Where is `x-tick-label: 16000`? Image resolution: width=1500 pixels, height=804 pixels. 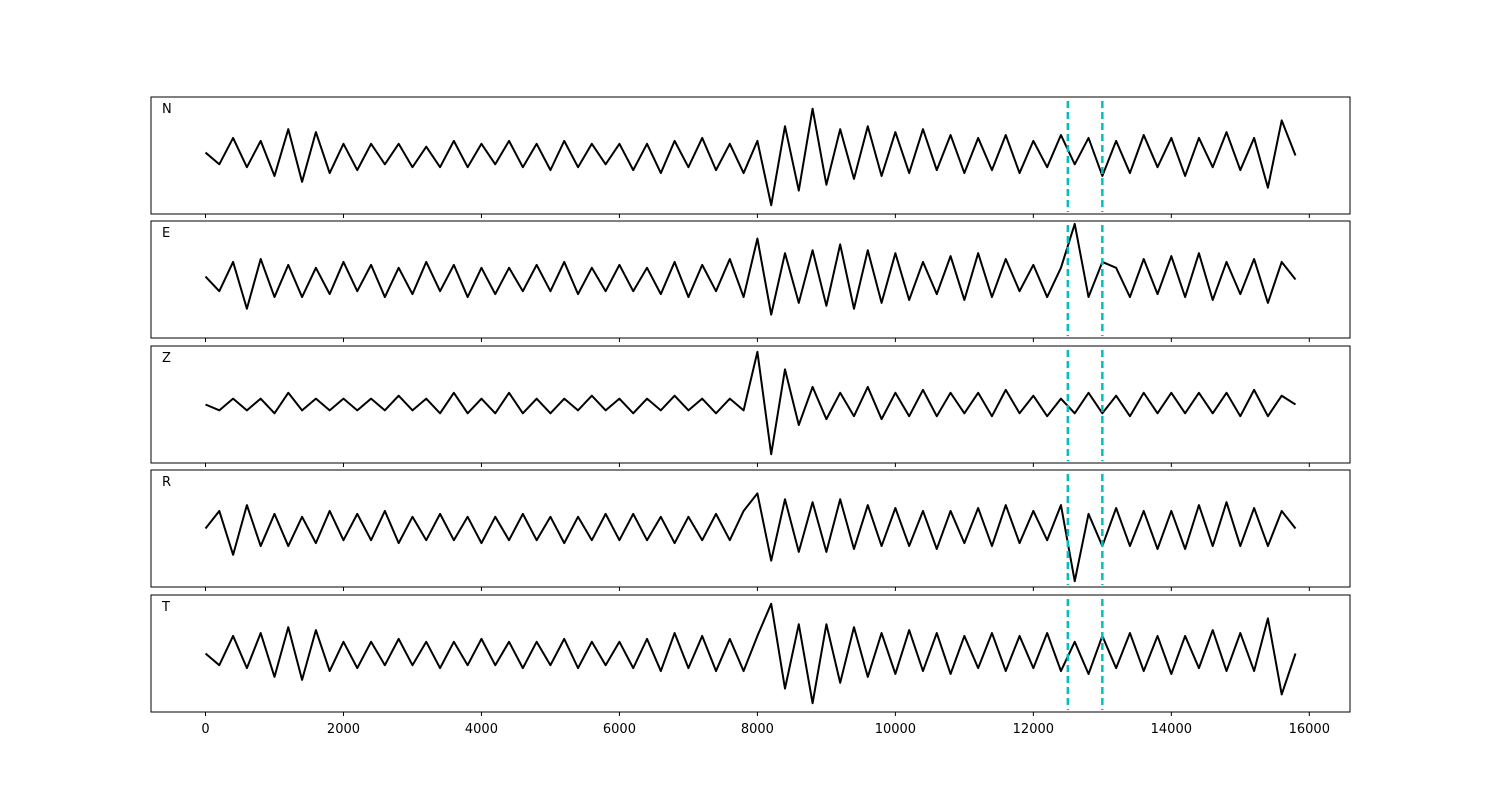
x-tick-label: 16000 is located at coordinates (1309, 729).